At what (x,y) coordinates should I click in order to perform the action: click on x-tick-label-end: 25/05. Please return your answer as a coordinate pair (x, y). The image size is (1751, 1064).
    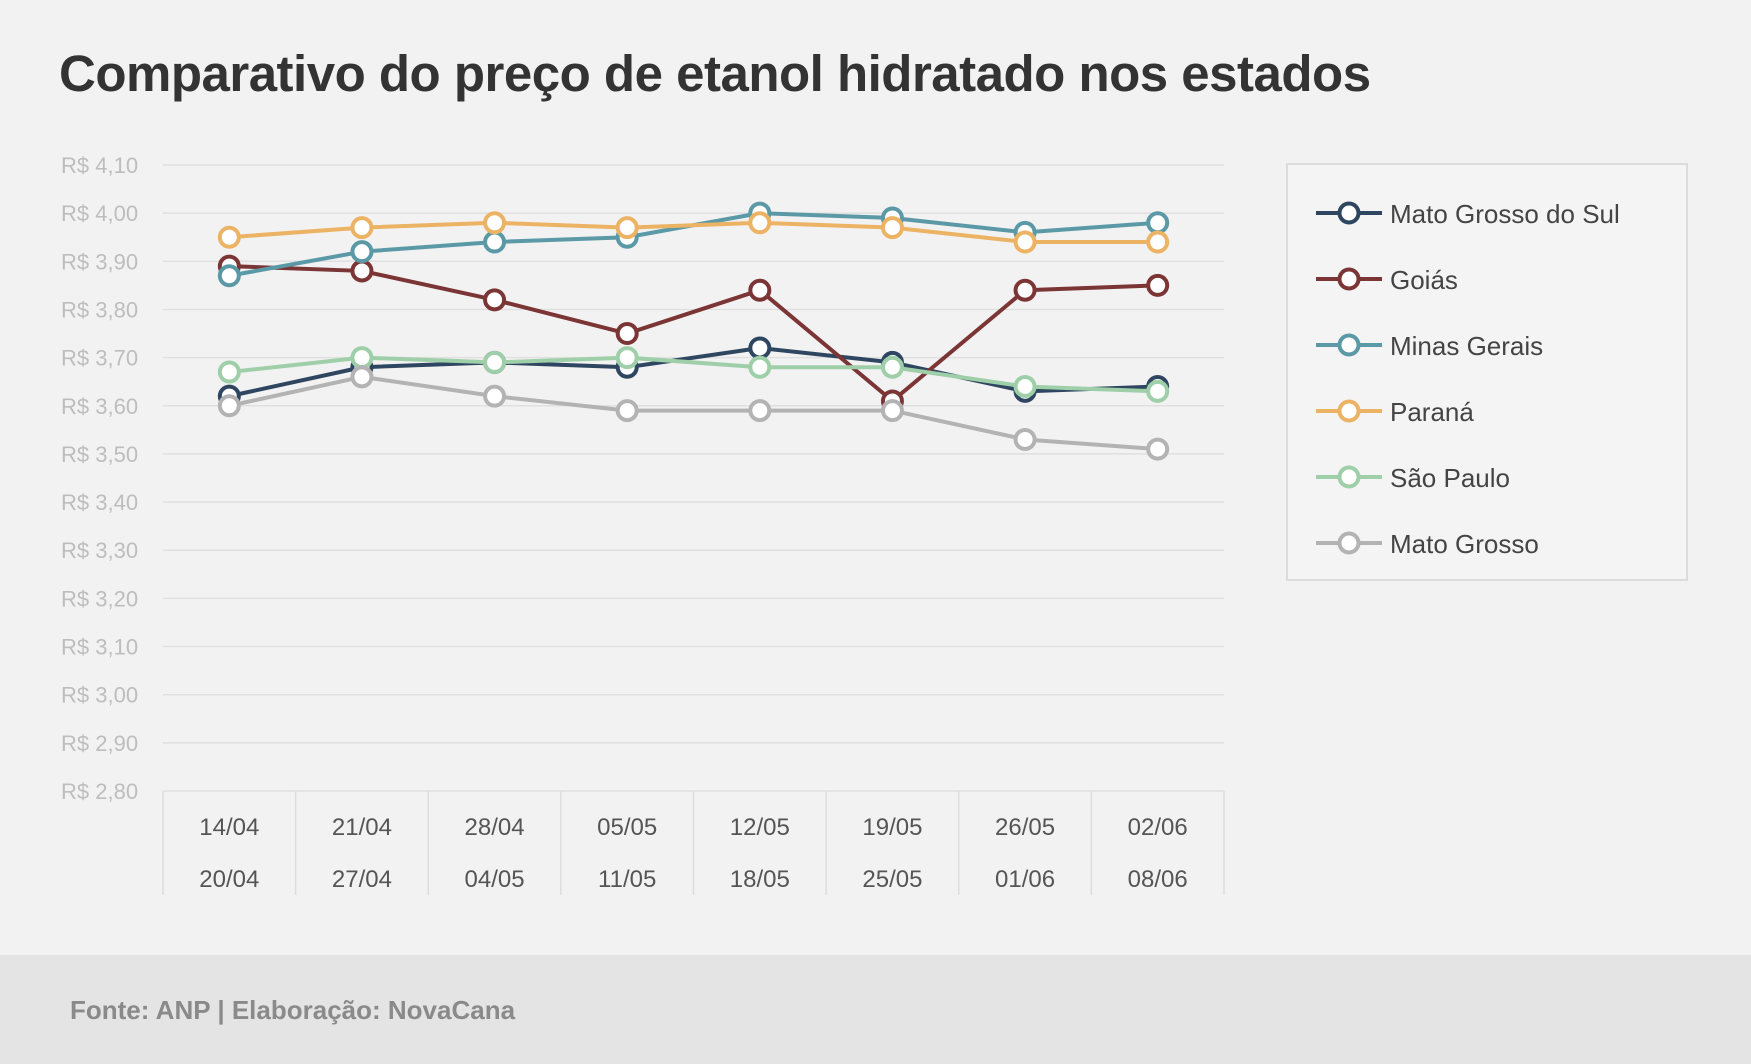
    Looking at the image, I should click on (892, 879).